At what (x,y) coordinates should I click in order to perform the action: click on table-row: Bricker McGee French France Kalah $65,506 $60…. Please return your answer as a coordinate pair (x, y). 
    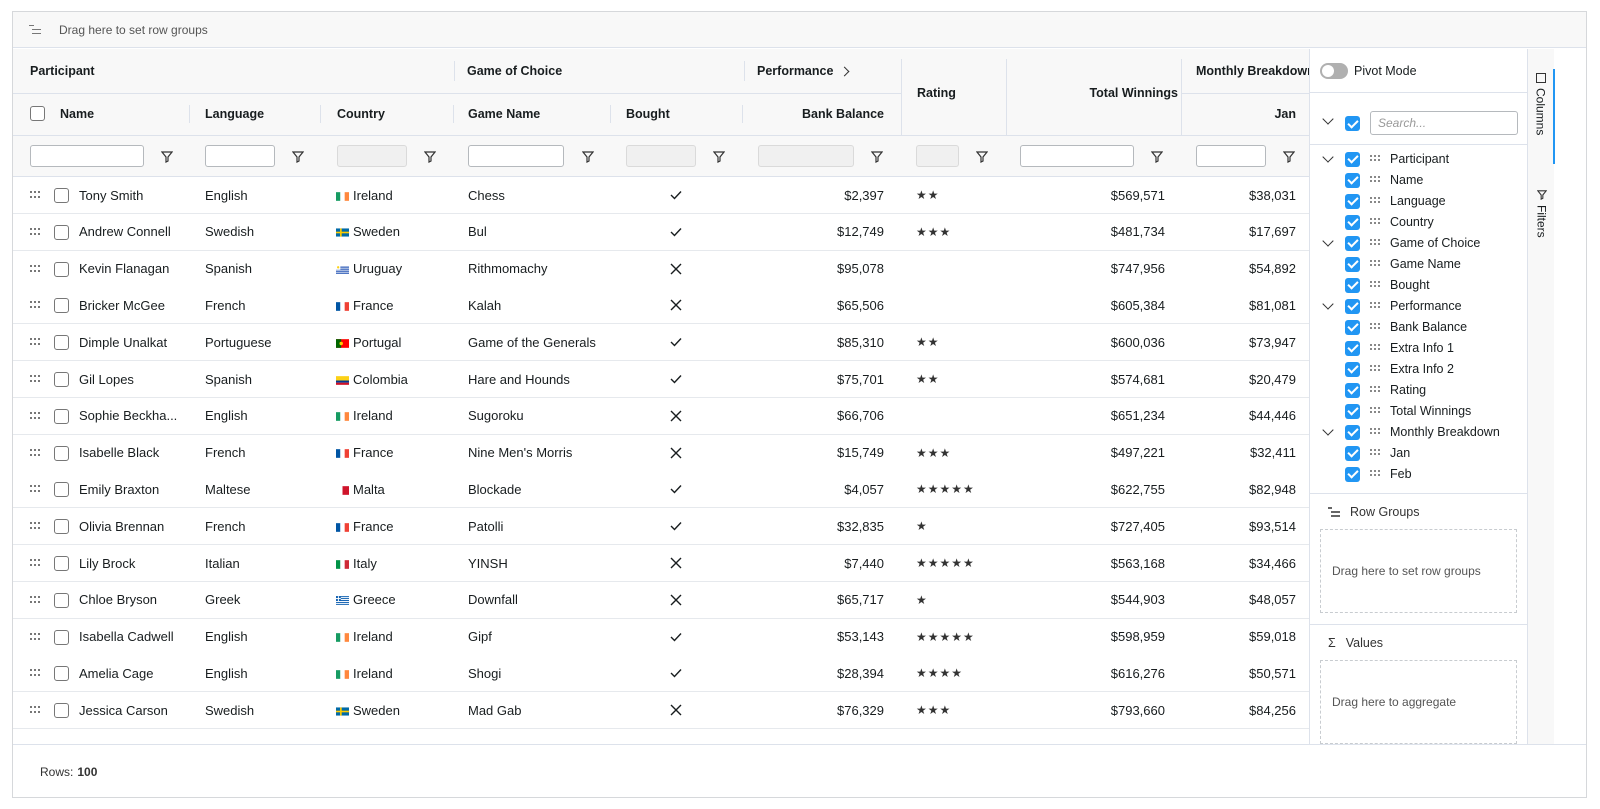
    Looking at the image, I should click on (674, 306).